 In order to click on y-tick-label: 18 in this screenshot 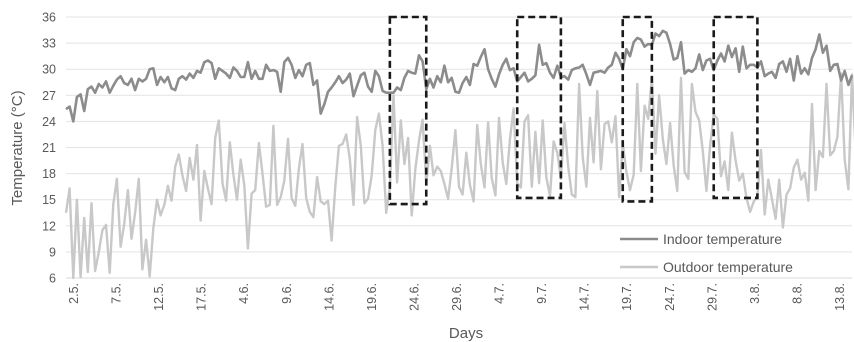, I will do `click(49, 174)`.